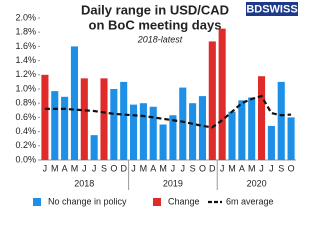 Image resolution: width=320 pixels, height=240 pixels. I want to click on y-tick-label: 0.0%, so click(25, 159).